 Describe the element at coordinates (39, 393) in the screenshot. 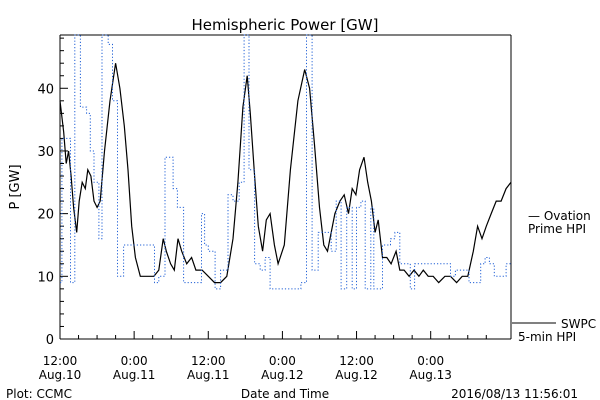

I see `footer-plot-credit: Plot: CCMC` at that location.